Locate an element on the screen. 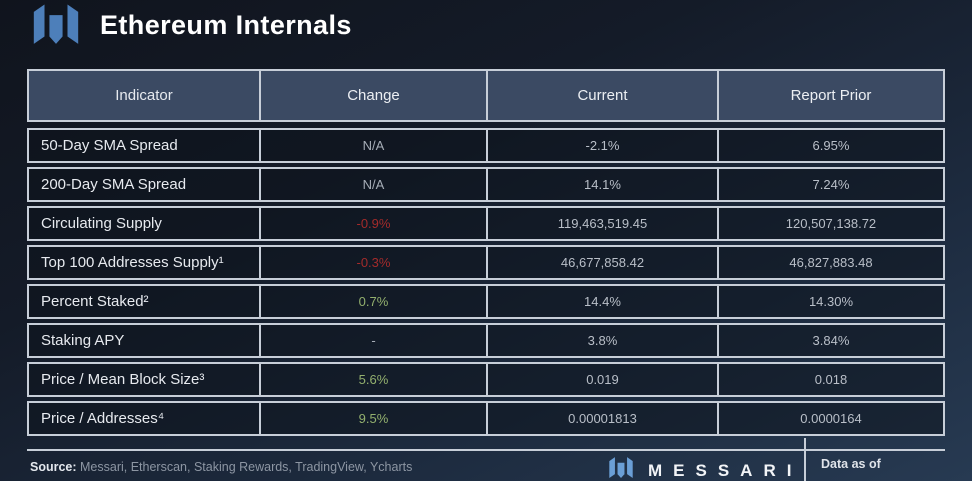 The width and height of the screenshot is (972, 481). change-cell: 9.5% is located at coordinates (372, 418).